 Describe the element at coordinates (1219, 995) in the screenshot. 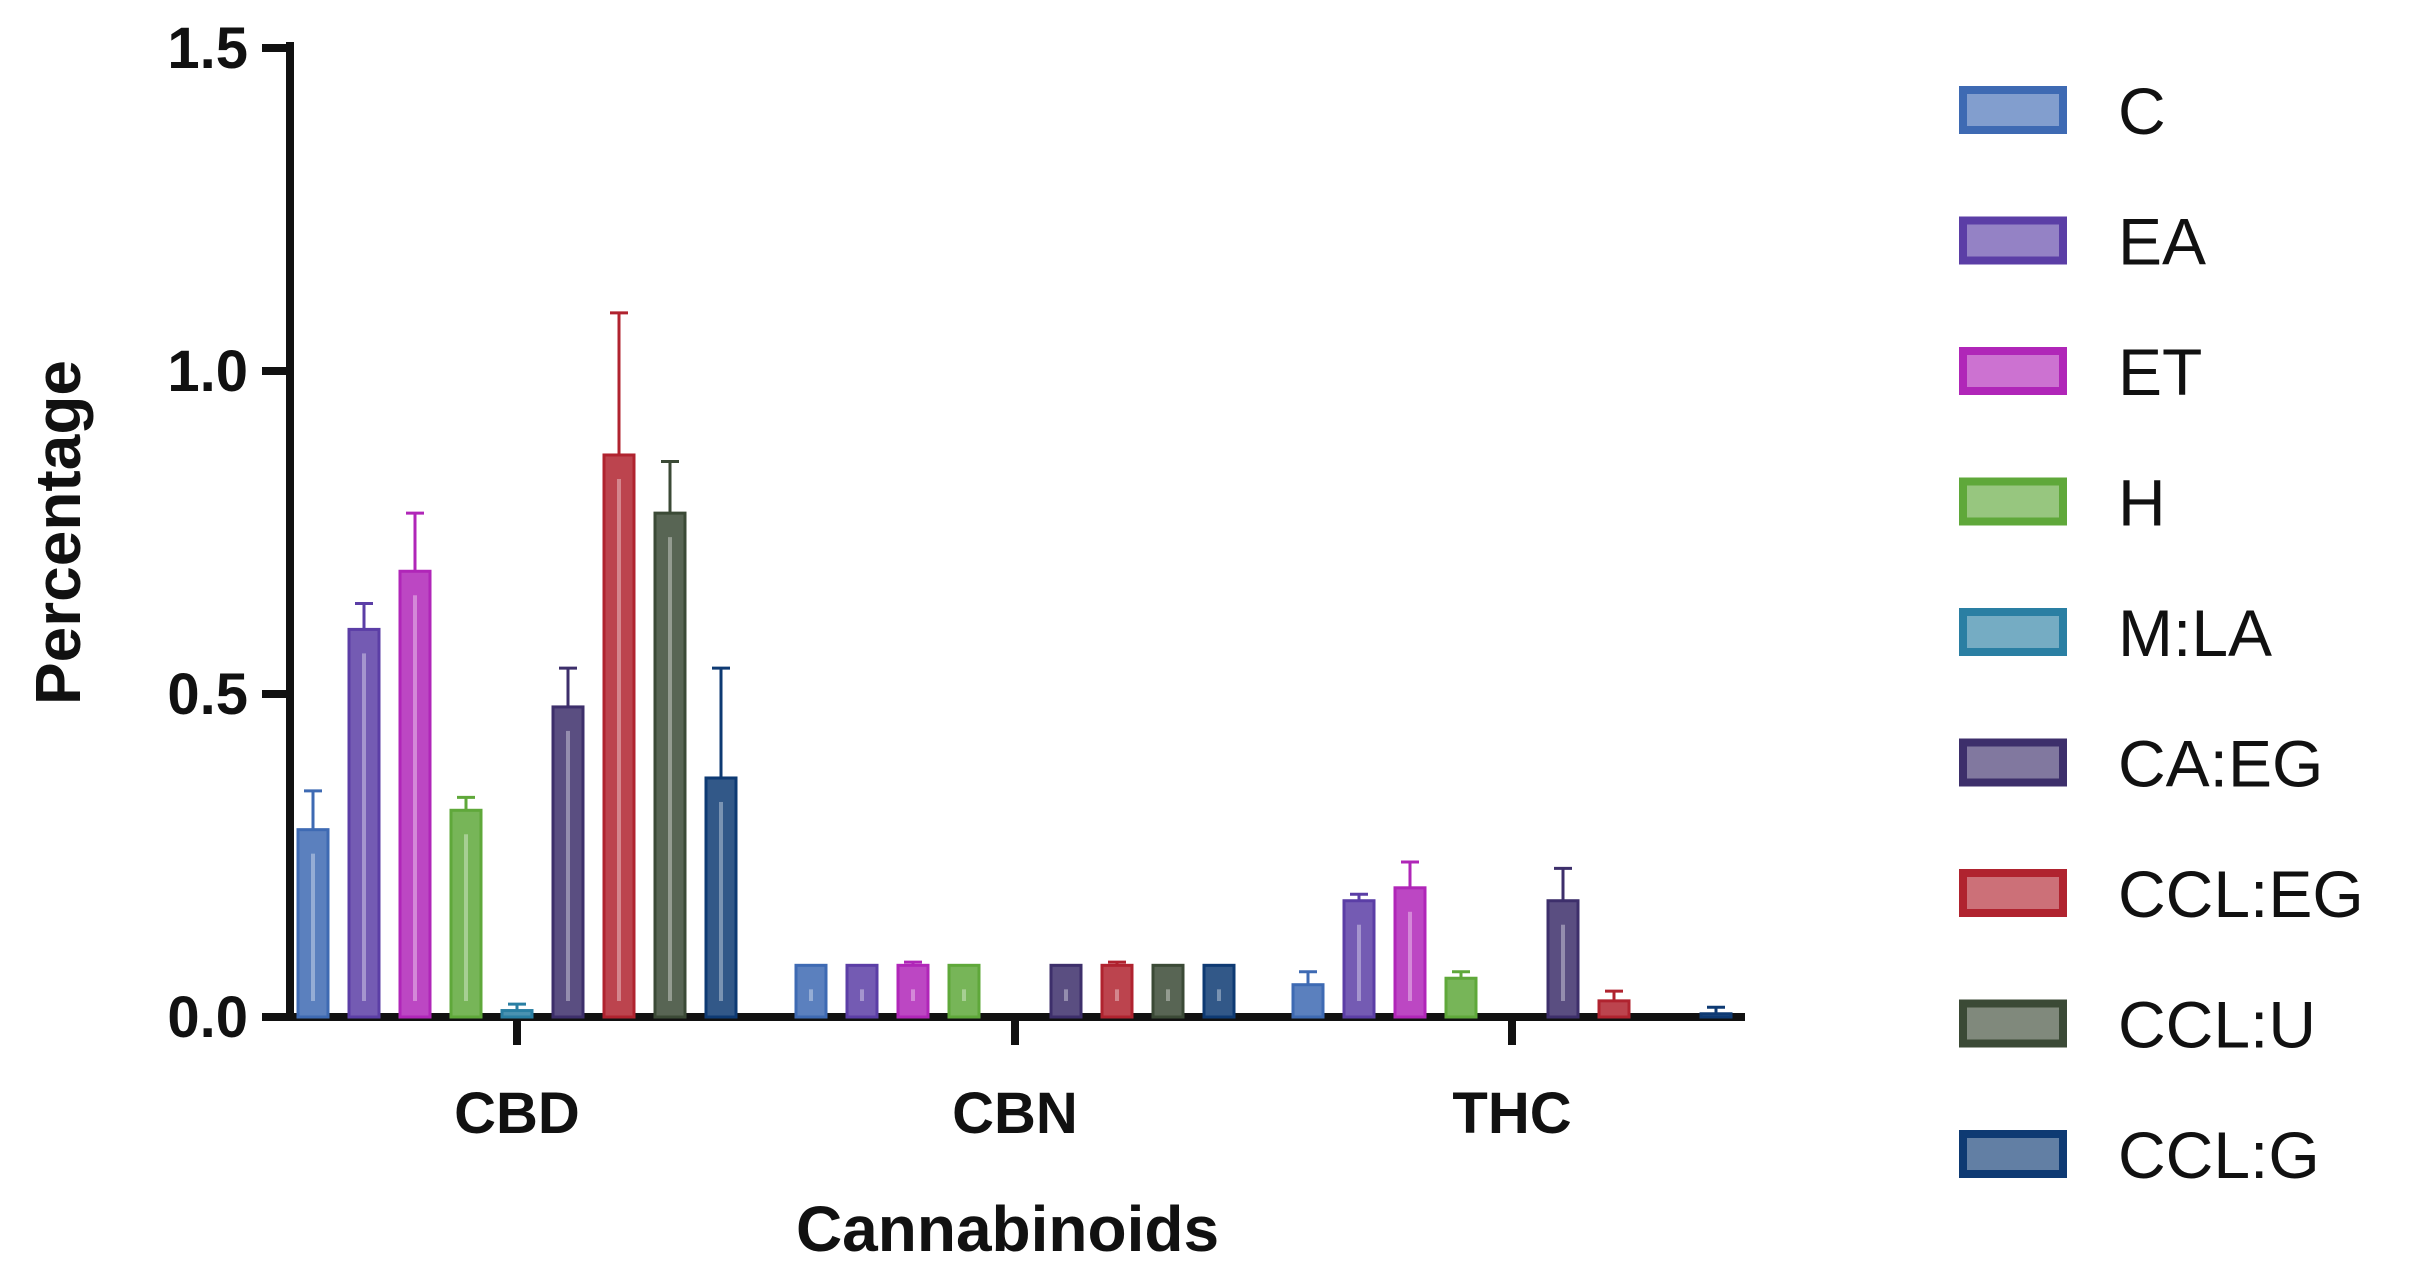

I see `bar-highlight-ccl-g-cbn` at that location.